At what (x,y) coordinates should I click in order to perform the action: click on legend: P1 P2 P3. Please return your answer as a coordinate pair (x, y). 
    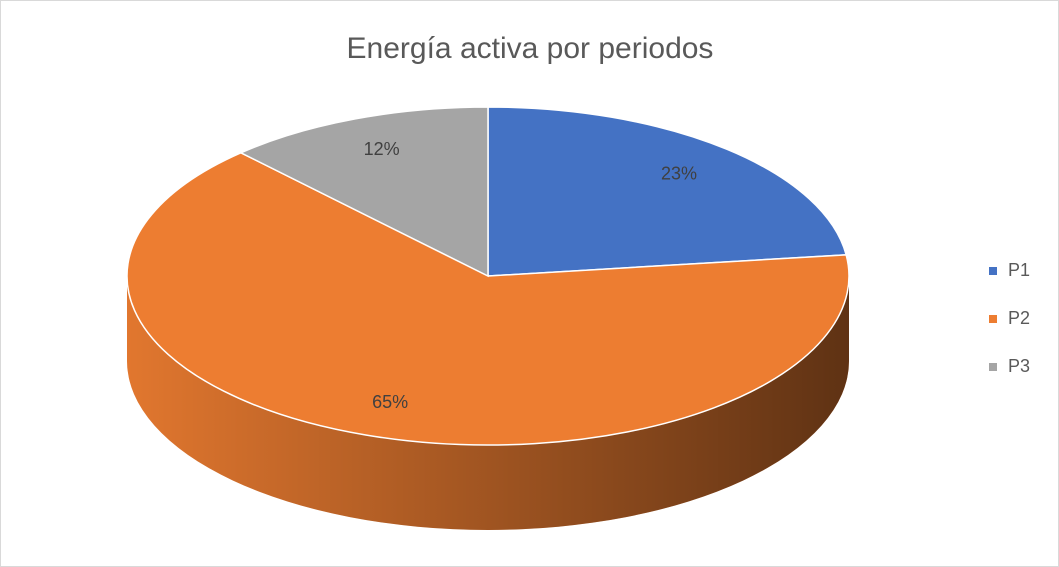
    Looking at the image, I should click on (1009, 318).